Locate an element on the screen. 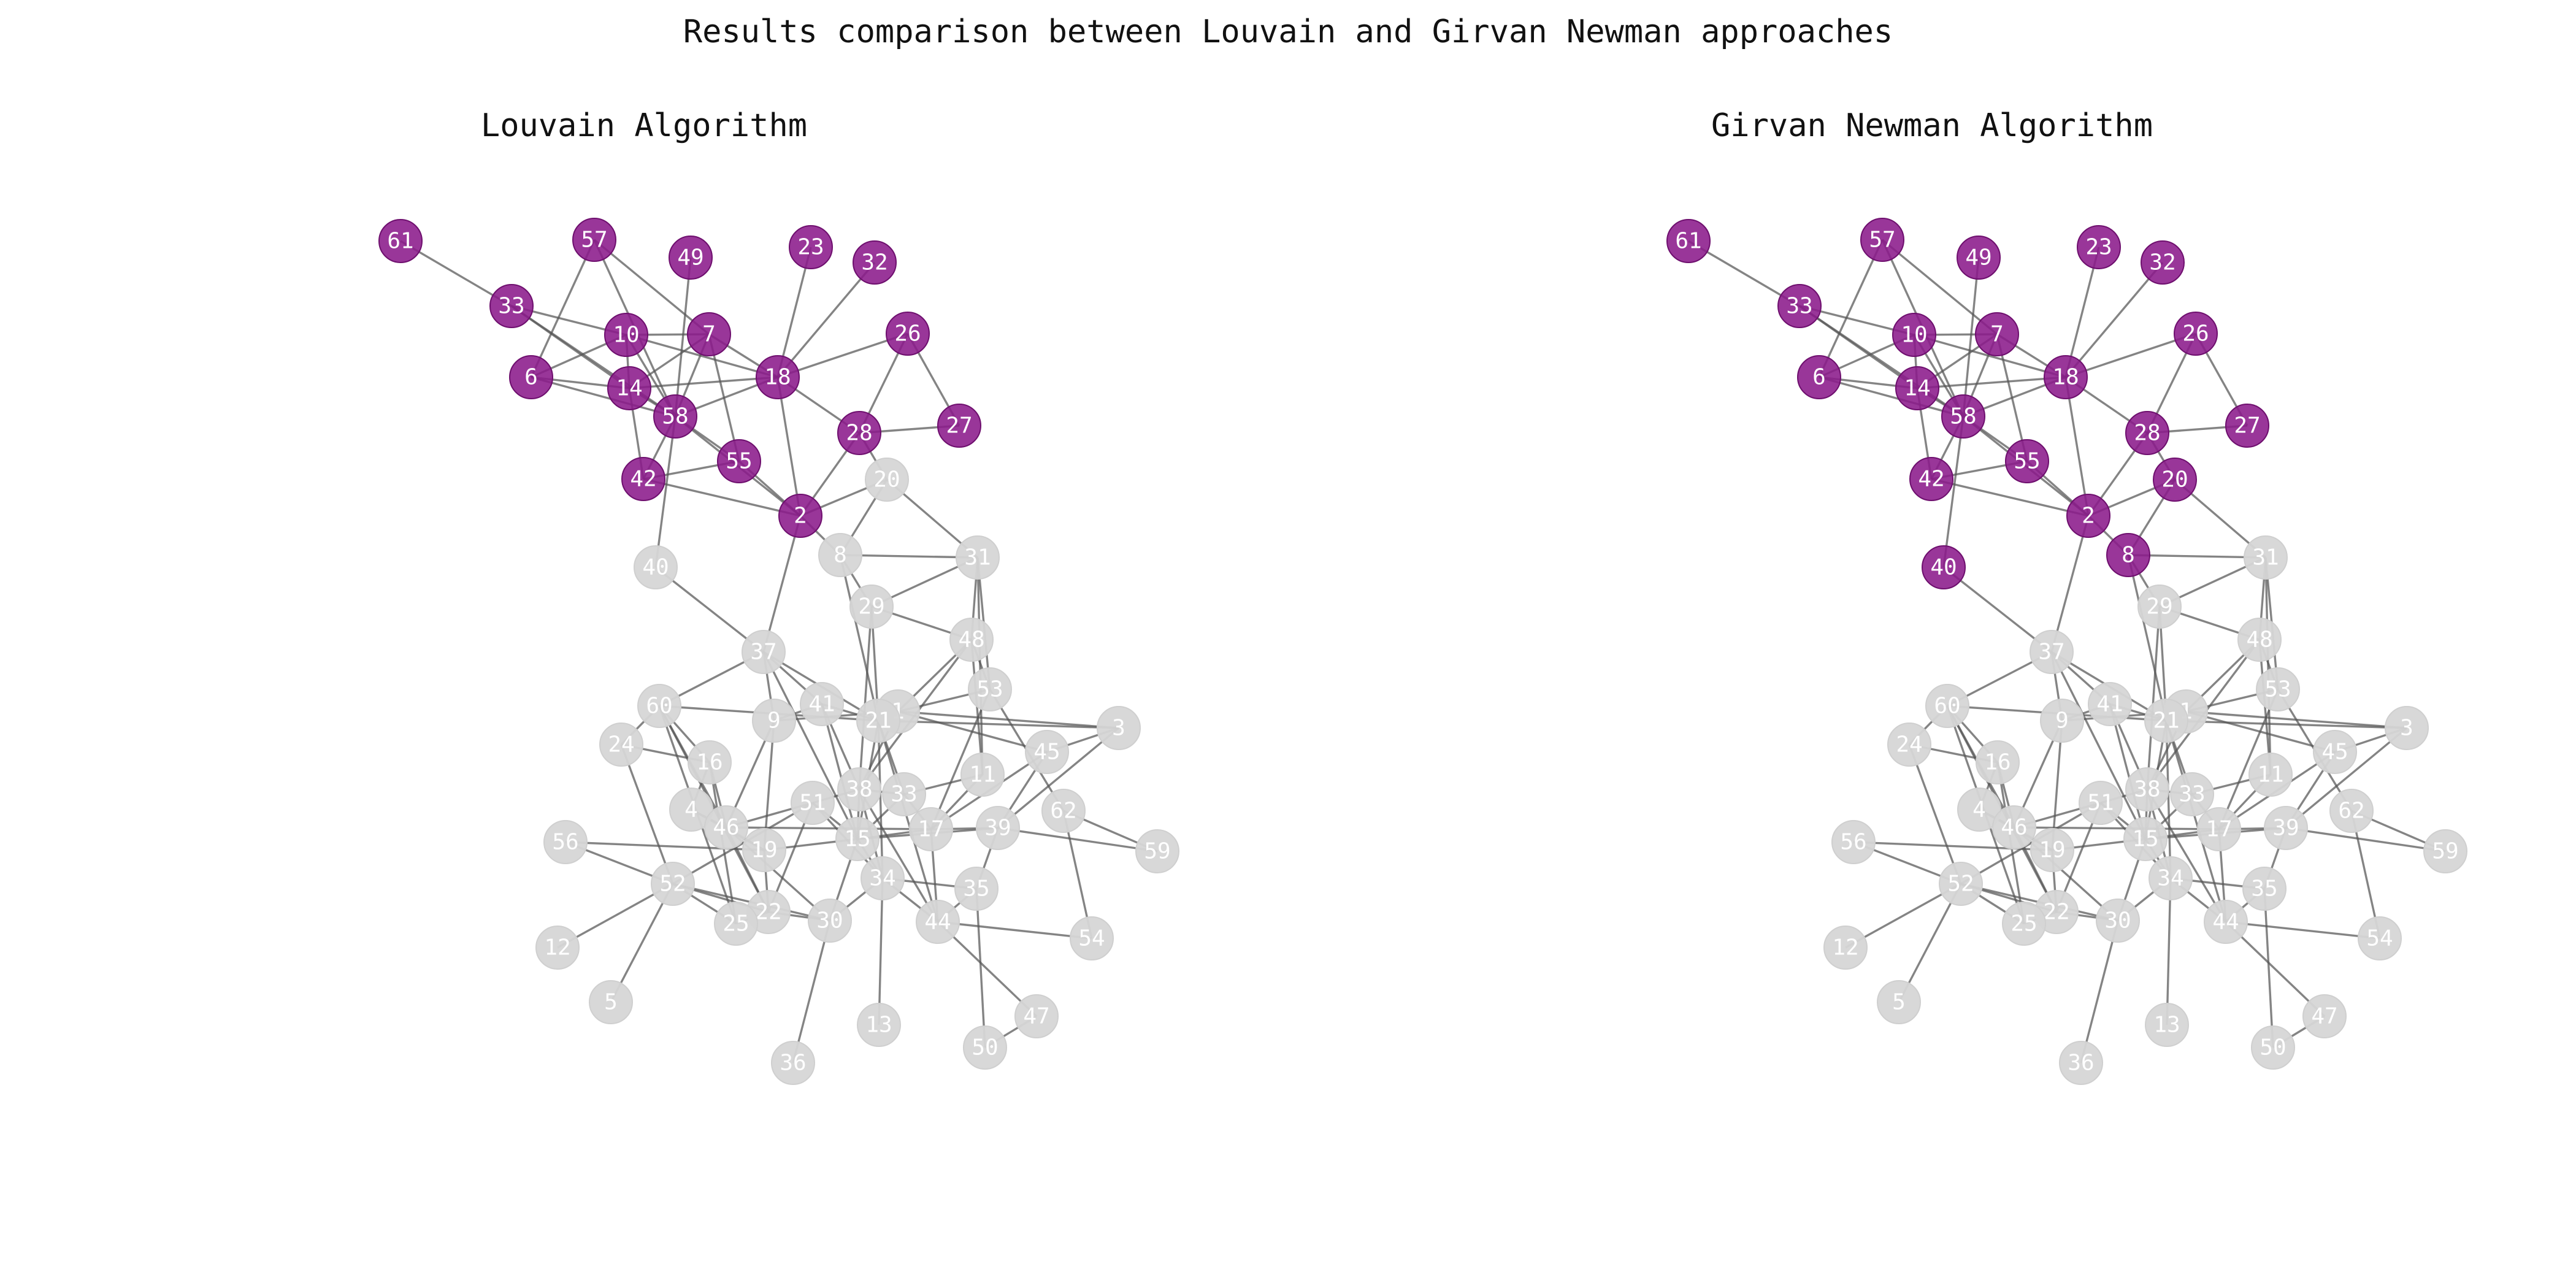  node: 21 is located at coordinates (2166, 721).